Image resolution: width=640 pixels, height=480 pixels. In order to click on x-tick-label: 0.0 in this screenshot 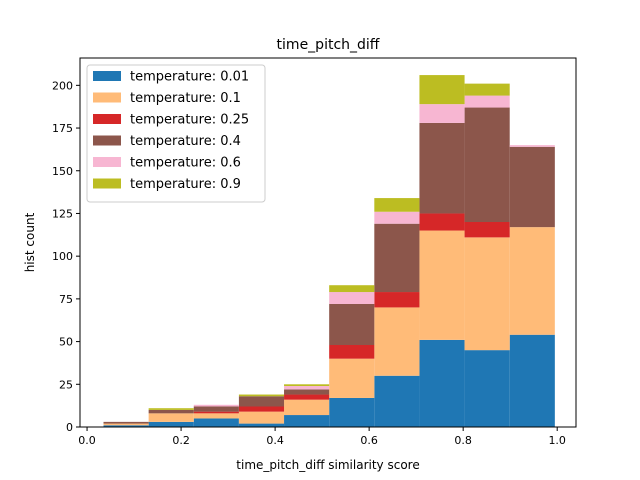, I will do `click(87, 440)`.